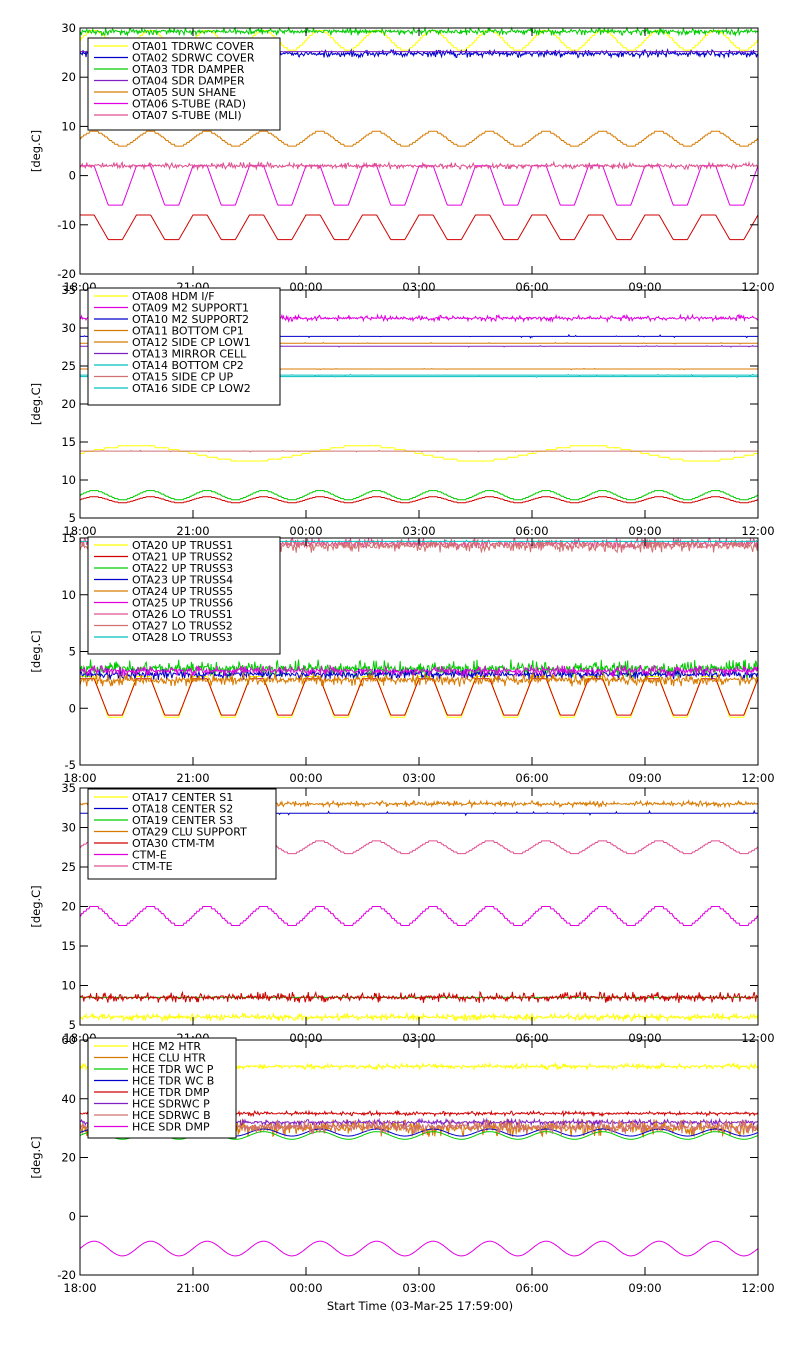 The image size is (800, 1350). I want to click on y-tick-label: 60, so click(68, 1040).